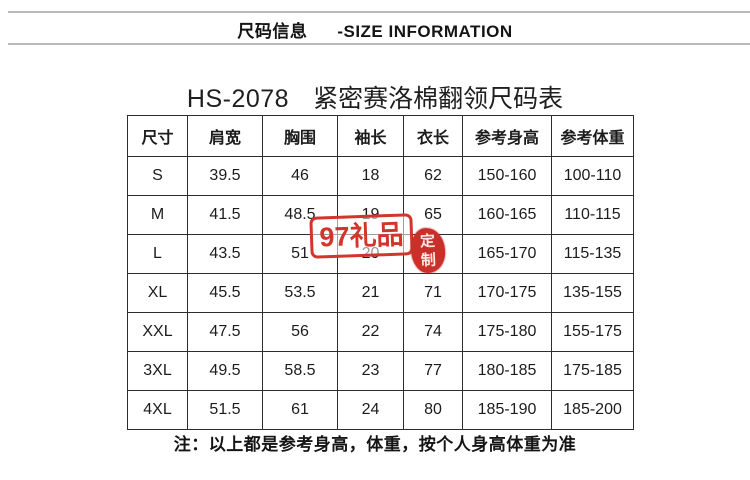 This screenshot has width=750, height=480. I want to click on col-header-shoulder: 肩宽, so click(225, 136).